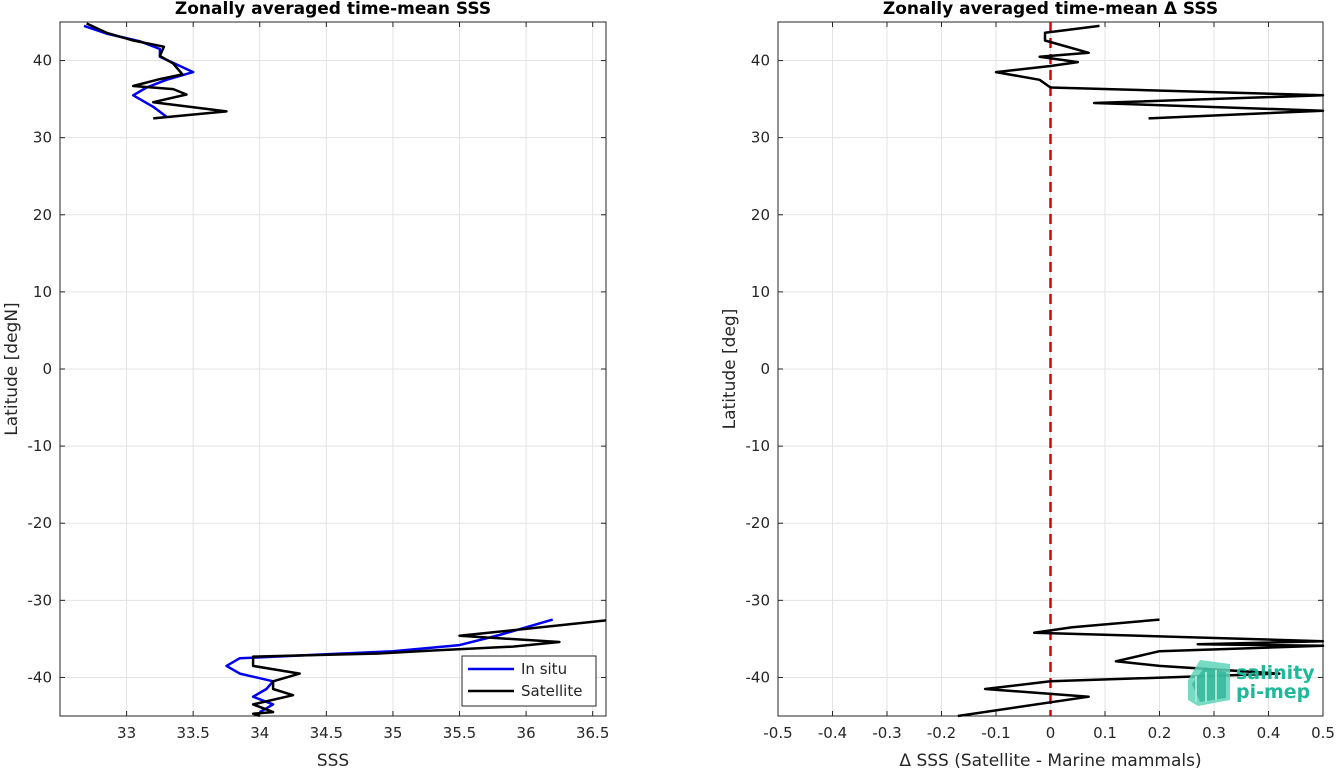 The height and width of the screenshot is (769, 1336). What do you see at coordinates (12, 368) in the screenshot?
I see `chart-0-y-axis-label: Latitude [degN]` at bounding box center [12, 368].